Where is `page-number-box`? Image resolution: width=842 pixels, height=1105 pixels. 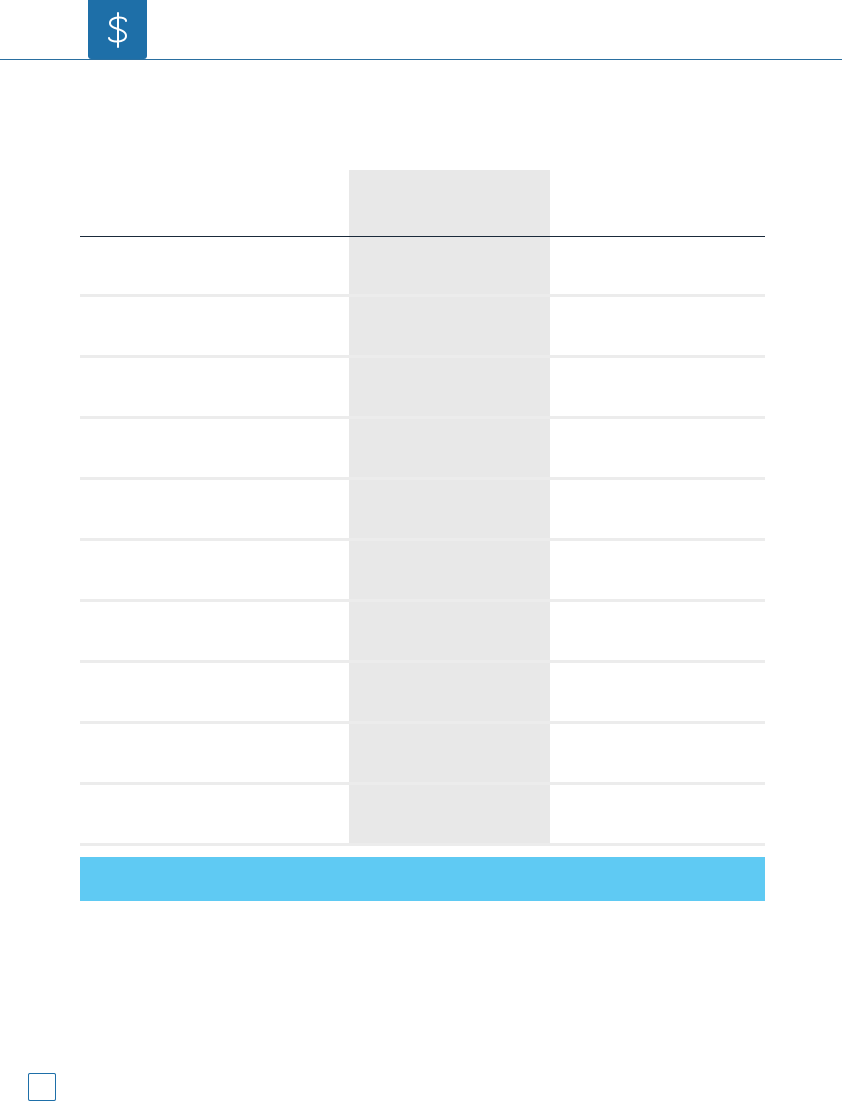
page-number-box is located at coordinates (42, 1087).